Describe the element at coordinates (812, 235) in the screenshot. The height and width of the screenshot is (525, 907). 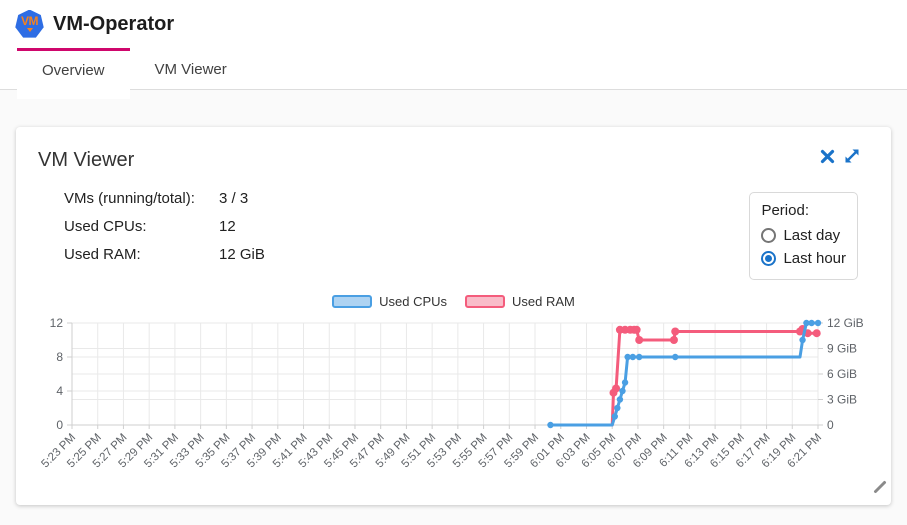
I see `radio-last-day-label: Last day` at that location.